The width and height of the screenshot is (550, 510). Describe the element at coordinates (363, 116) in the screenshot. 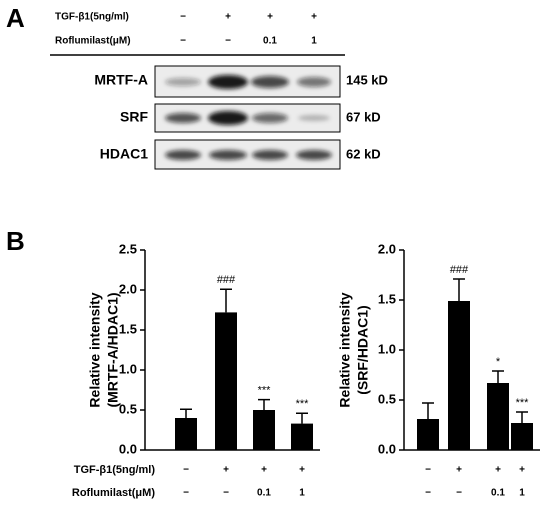

I see `protein-size: 67 kD` at that location.